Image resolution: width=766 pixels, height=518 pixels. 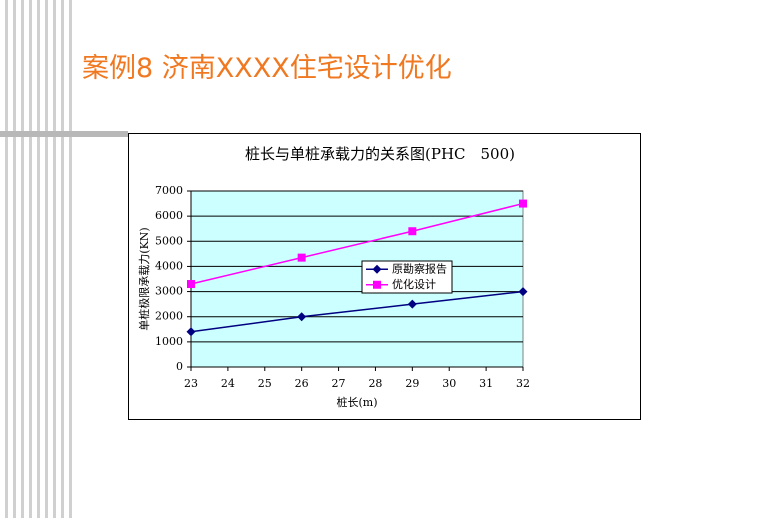 What do you see at coordinates (38, 259) in the screenshot?
I see `stripe-decoration` at bounding box center [38, 259].